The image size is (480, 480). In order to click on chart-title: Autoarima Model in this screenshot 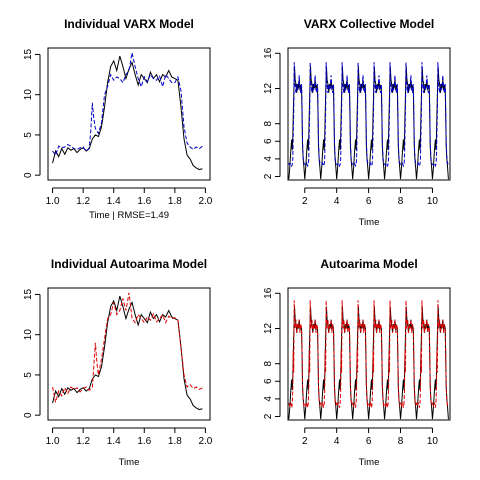, I will do `click(368, 264)`.